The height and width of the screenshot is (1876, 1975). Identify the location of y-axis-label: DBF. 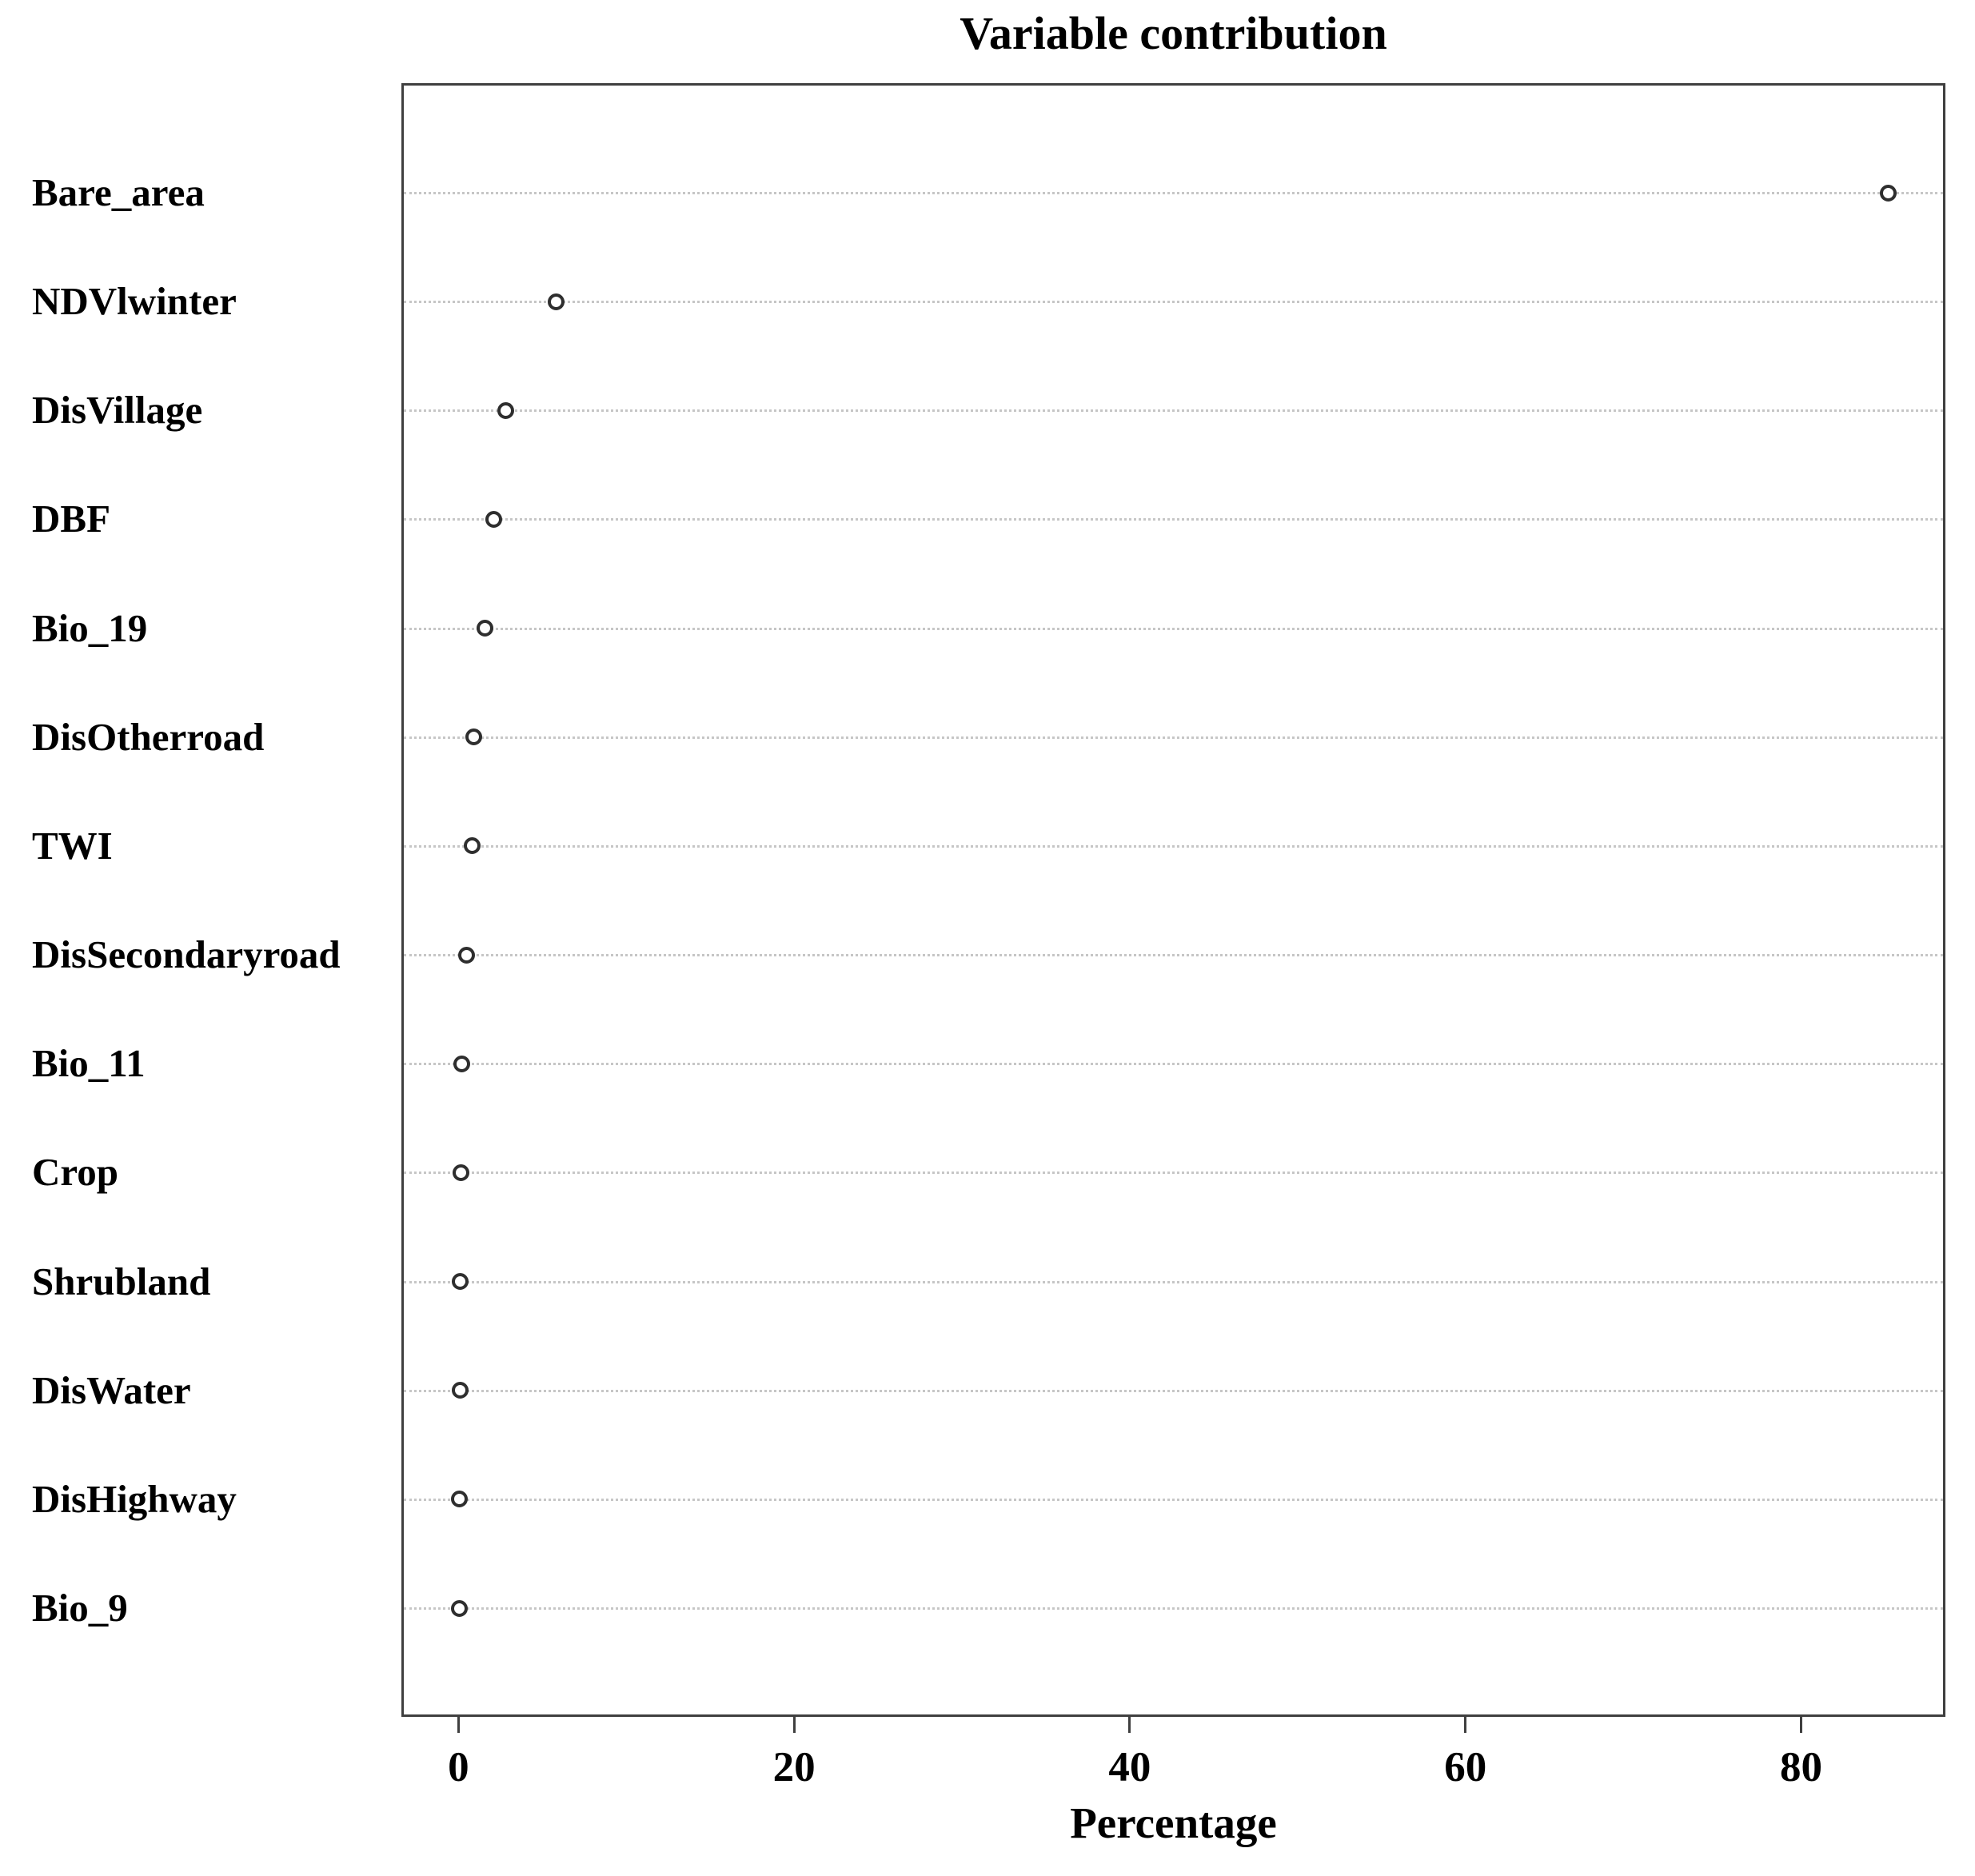
(71, 519).